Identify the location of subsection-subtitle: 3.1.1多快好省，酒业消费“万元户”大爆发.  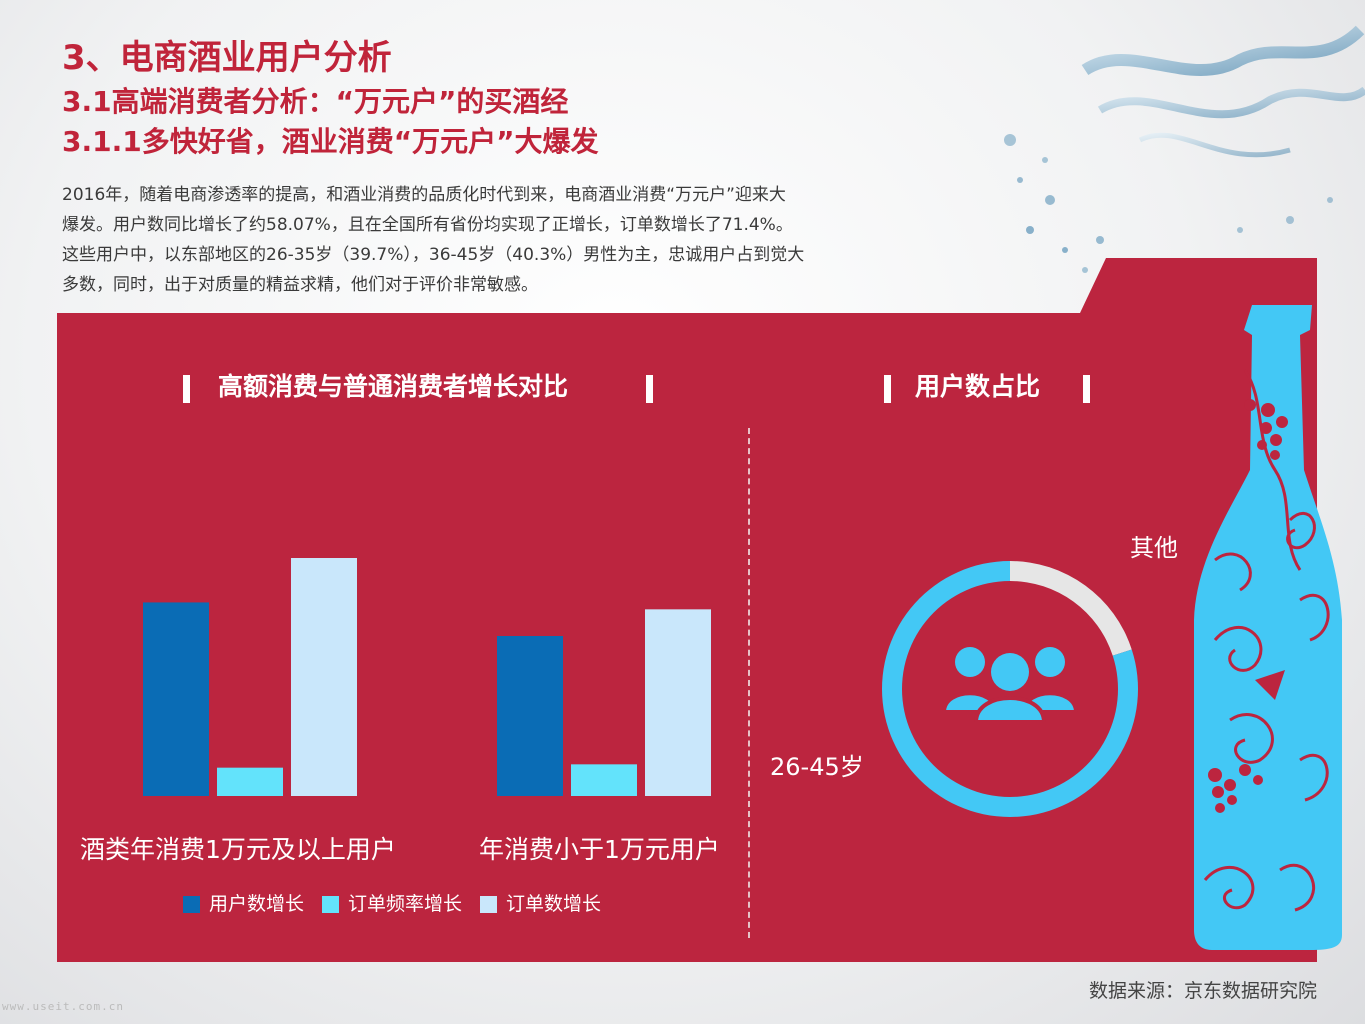
(330, 141).